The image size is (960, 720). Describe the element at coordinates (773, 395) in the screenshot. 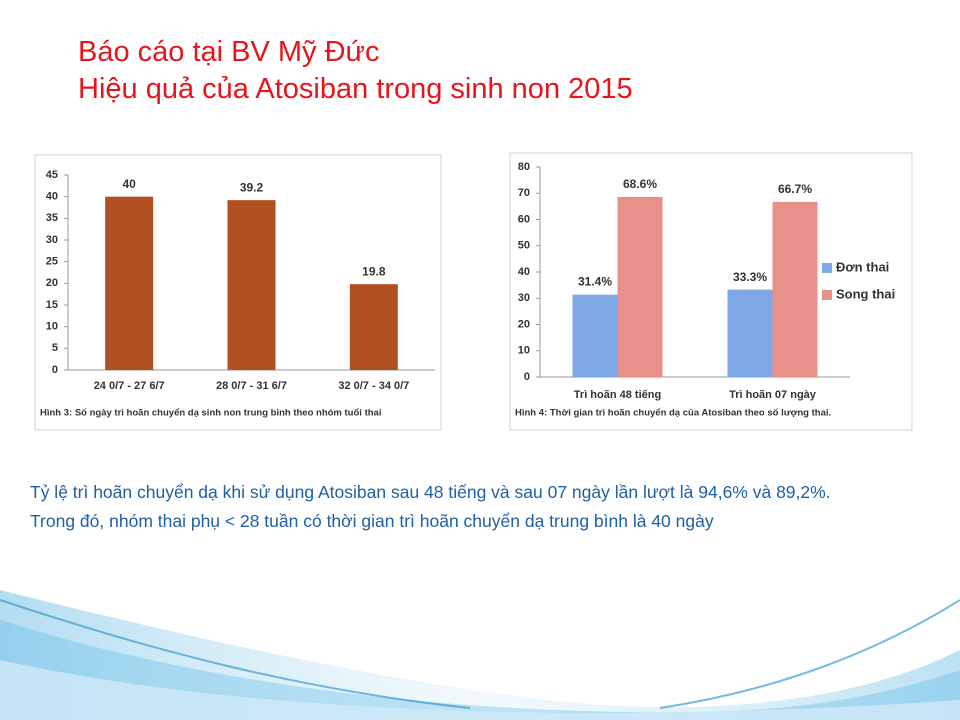

I see `x-tick-label: Trì hoãn 07 ngày` at that location.